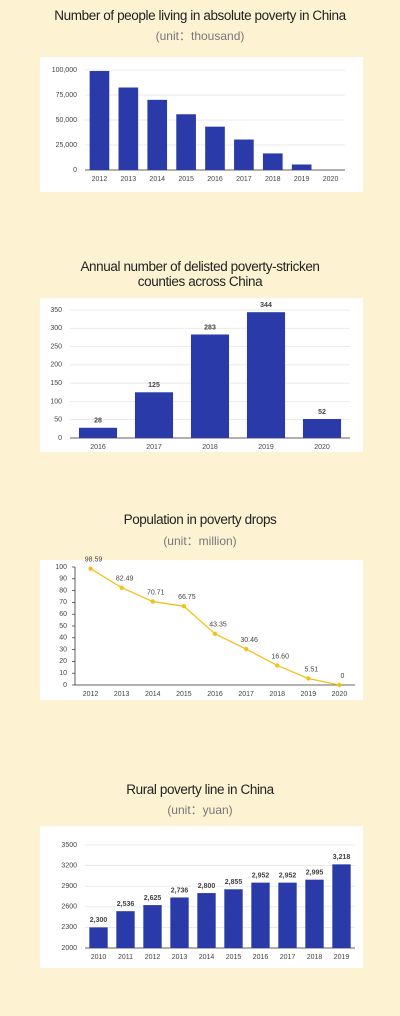 This screenshot has width=400, height=1016. What do you see at coordinates (63, 661) in the screenshot?
I see `y-tick-label: 20` at bounding box center [63, 661].